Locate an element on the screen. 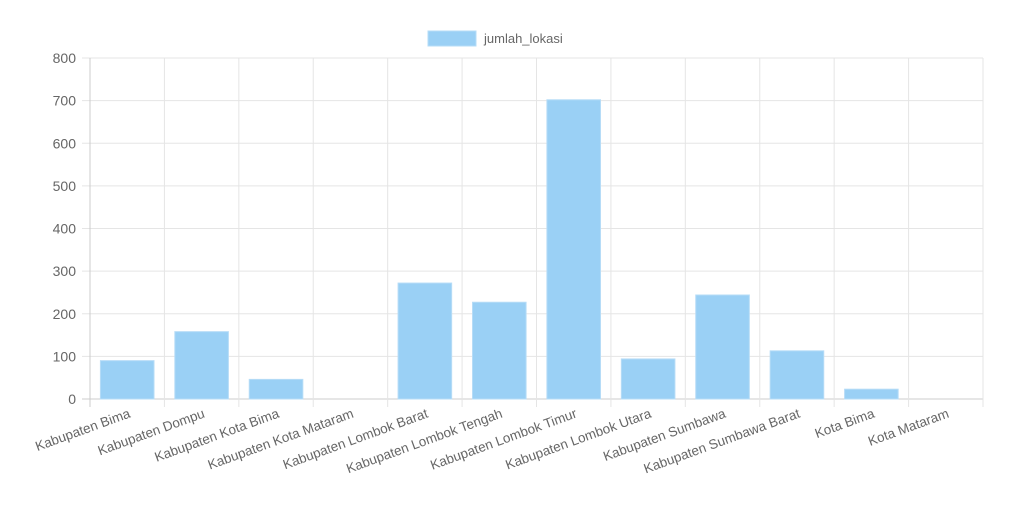  y-tick-label: 0 is located at coordinates (72, 399).